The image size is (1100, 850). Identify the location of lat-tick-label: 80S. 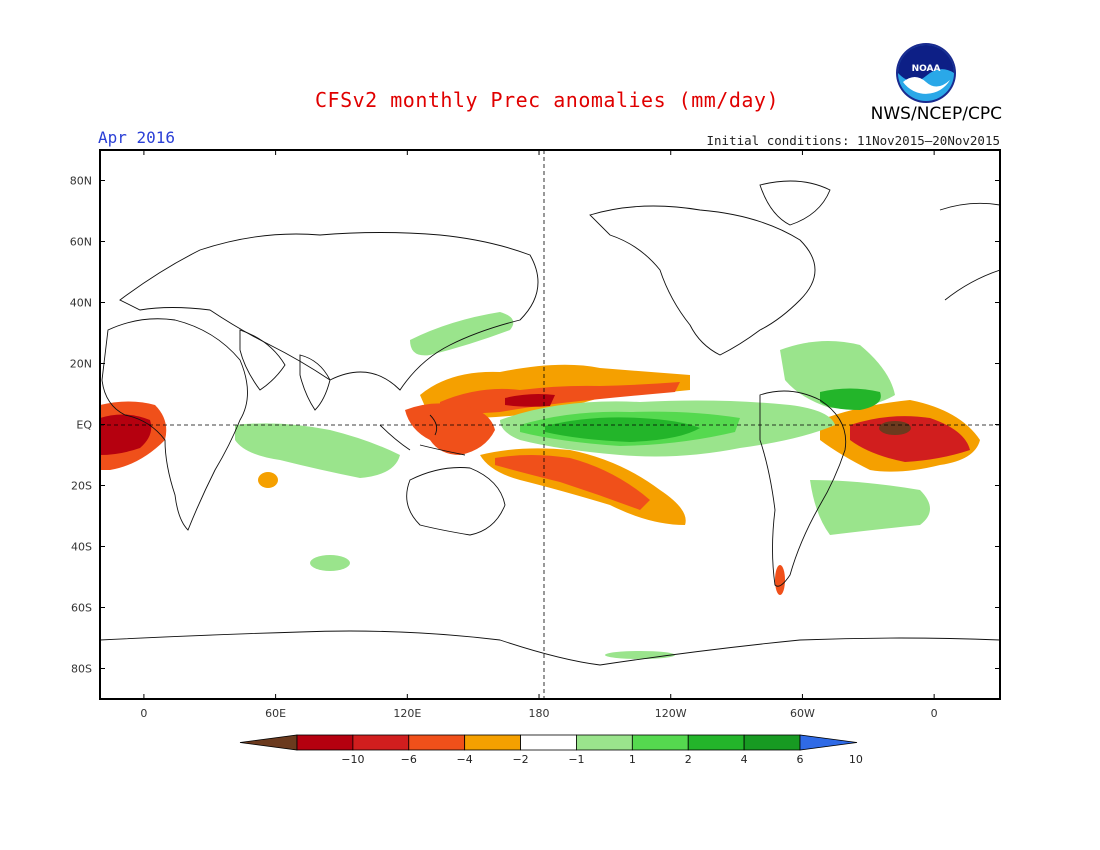
(81, 669).